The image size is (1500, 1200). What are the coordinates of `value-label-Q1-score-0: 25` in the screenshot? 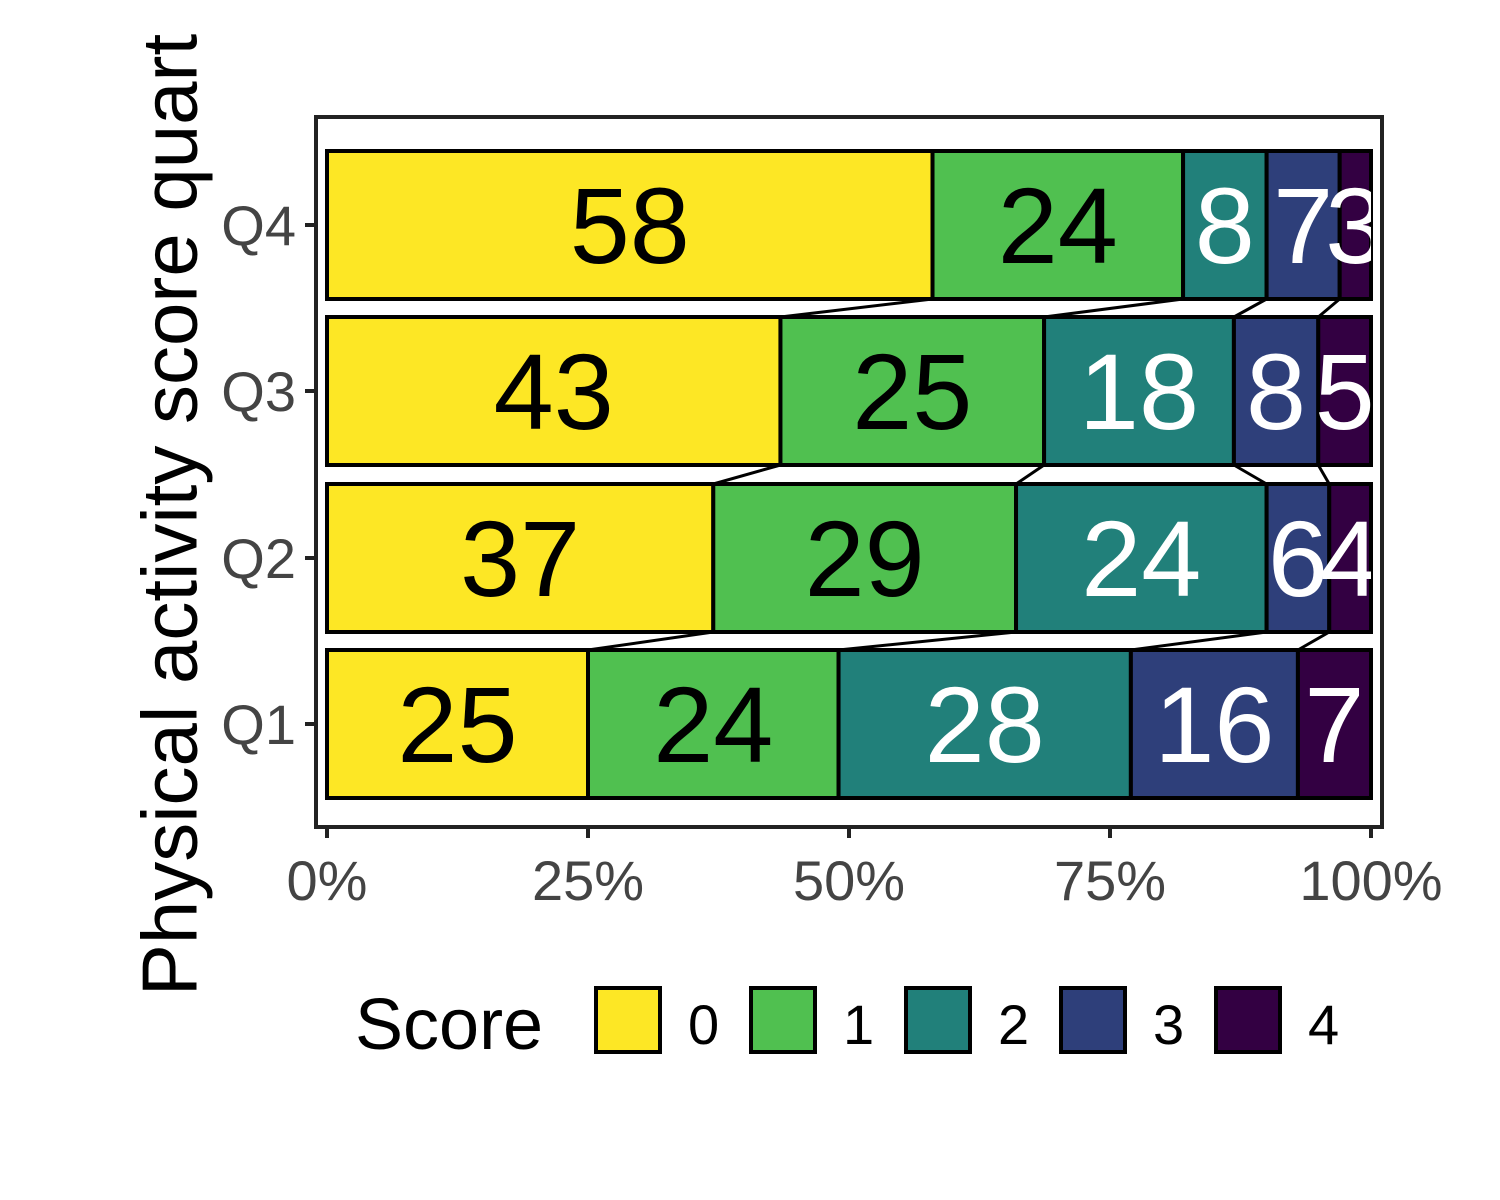 It's located at (457, 724).